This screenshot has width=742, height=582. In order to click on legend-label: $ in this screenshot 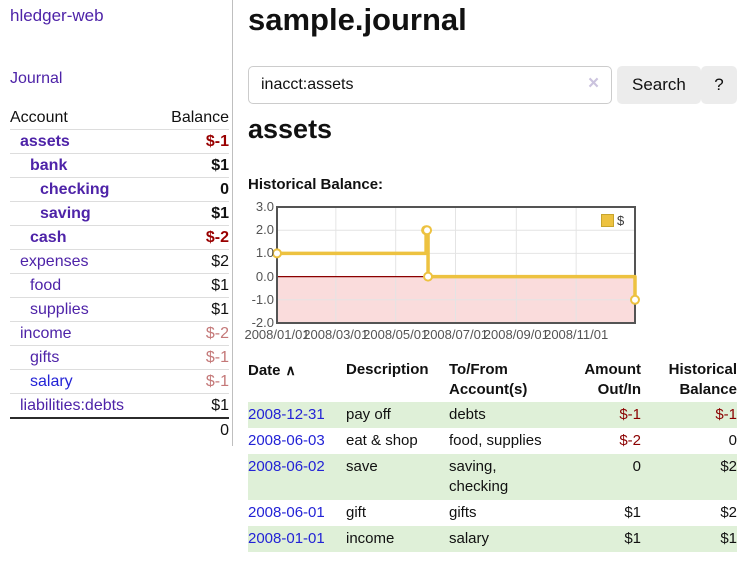, I will do `click(621, 220)`.